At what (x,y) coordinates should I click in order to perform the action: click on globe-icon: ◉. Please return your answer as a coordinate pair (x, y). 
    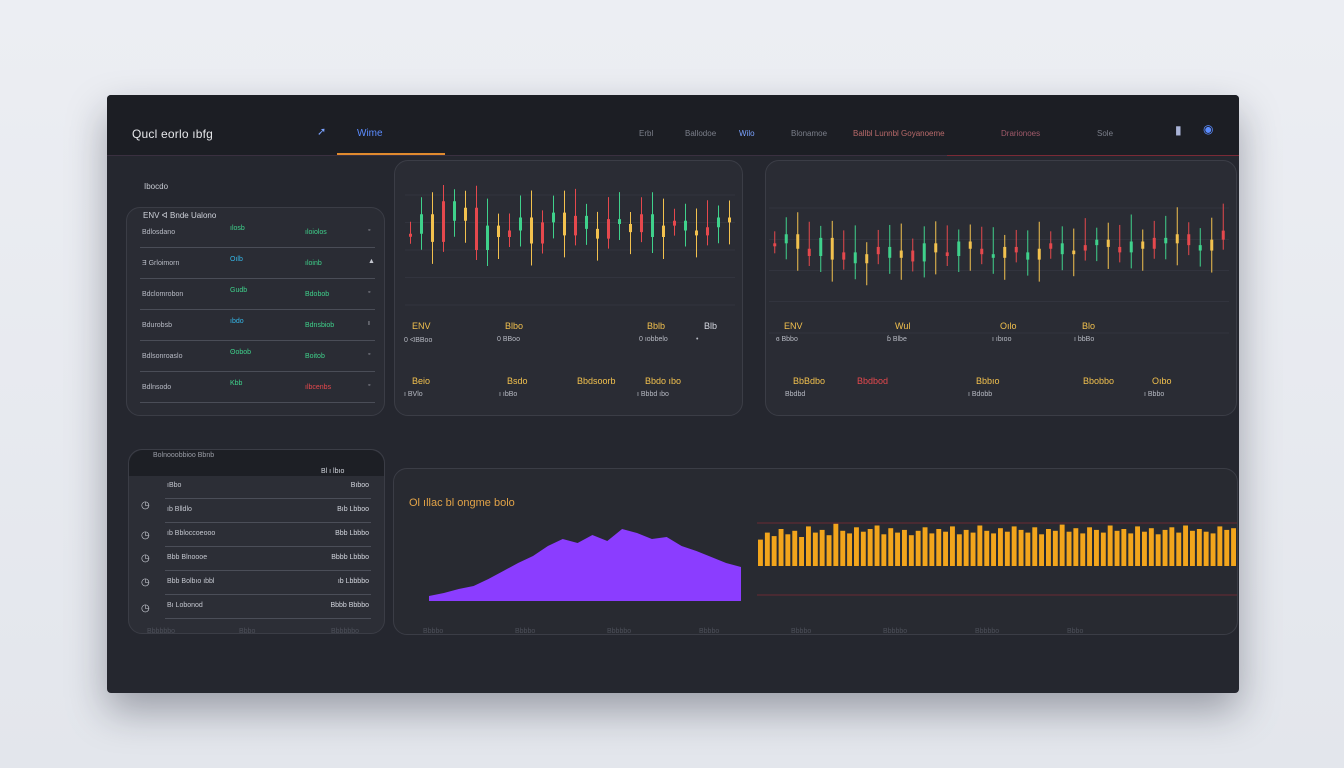
    Looking at the image, I should click on (1208, 129).